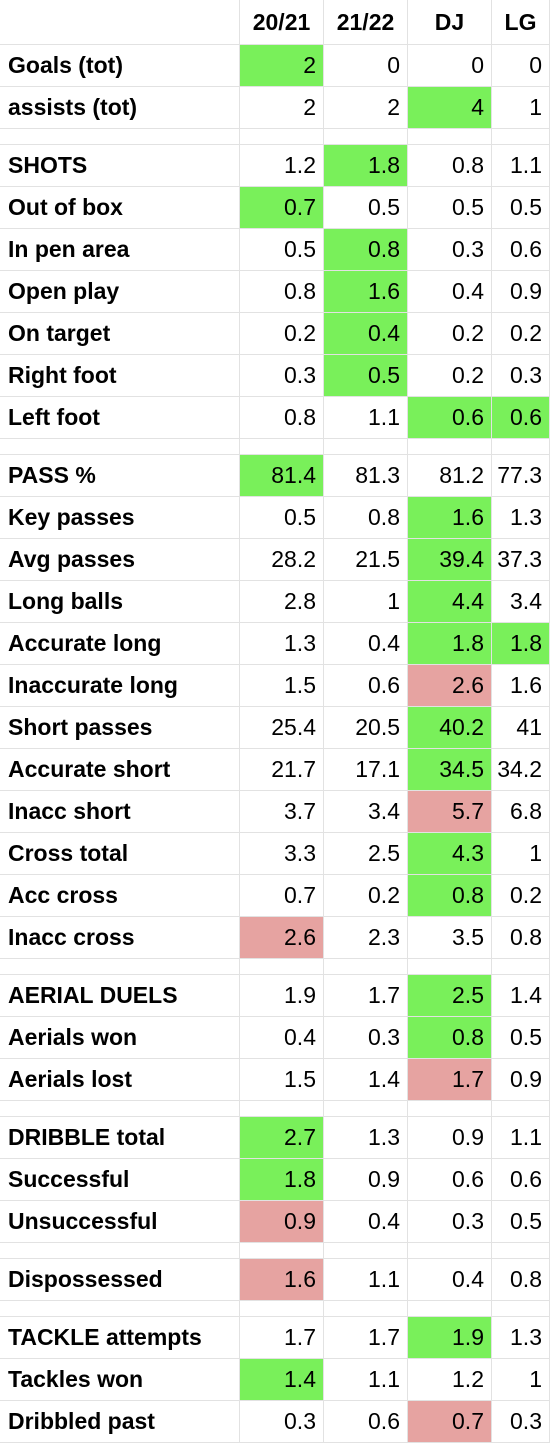  I want to click on value-cell: 3.5, so click(450, 938).